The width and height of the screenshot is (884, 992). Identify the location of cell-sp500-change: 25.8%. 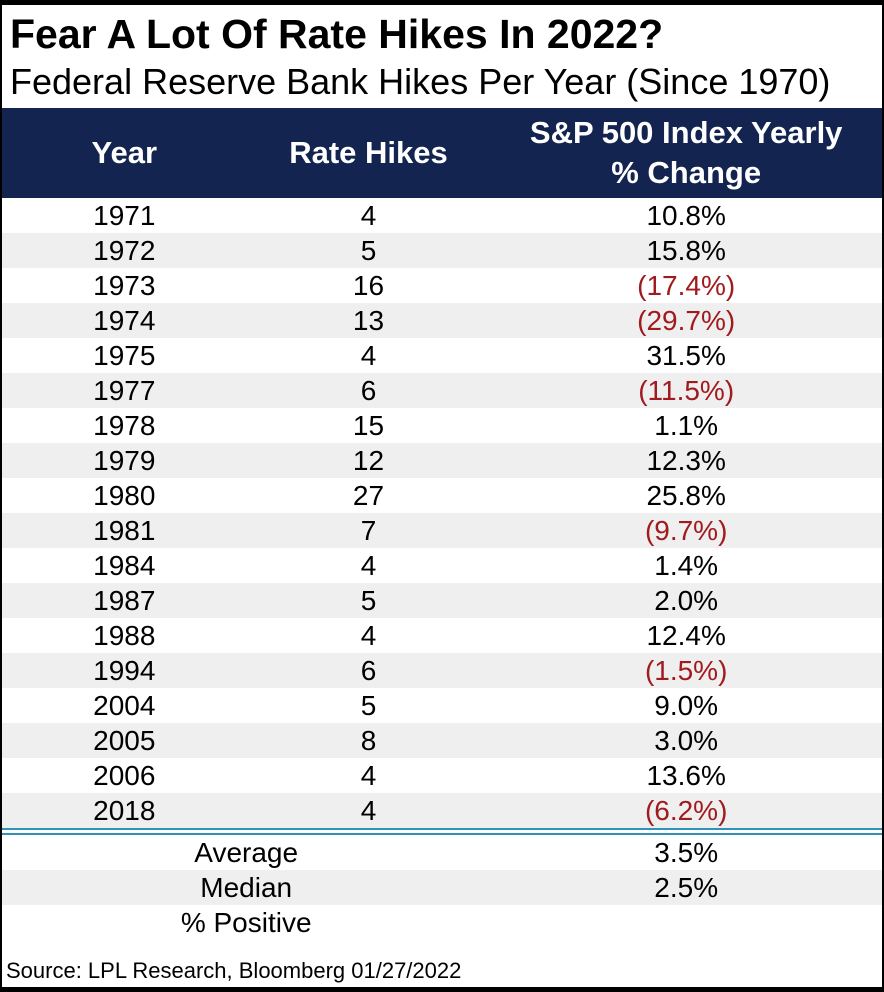
(686, 495).